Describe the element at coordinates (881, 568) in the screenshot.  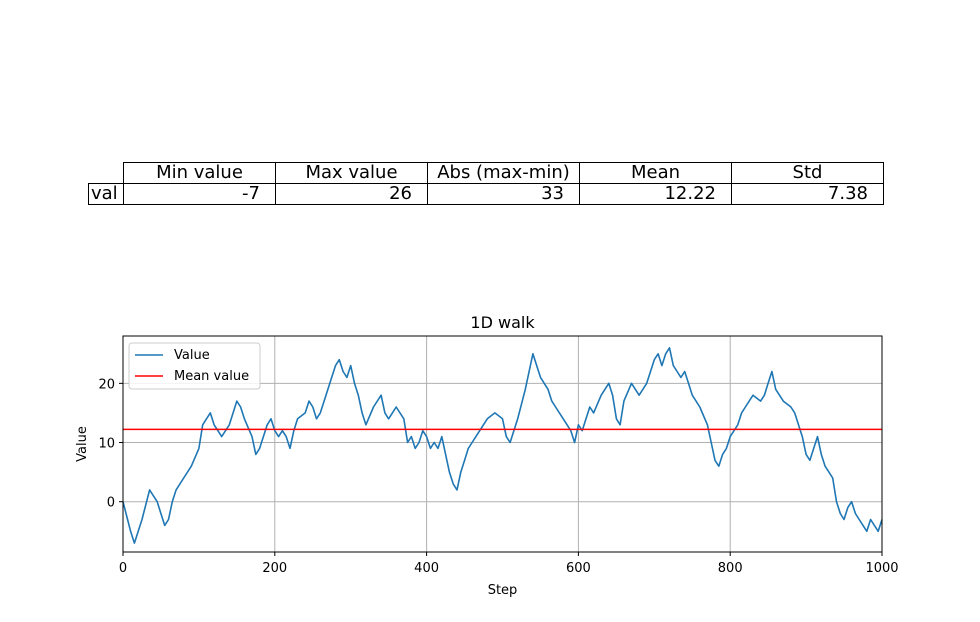
I see `x-tick-label: 1000` at that location.